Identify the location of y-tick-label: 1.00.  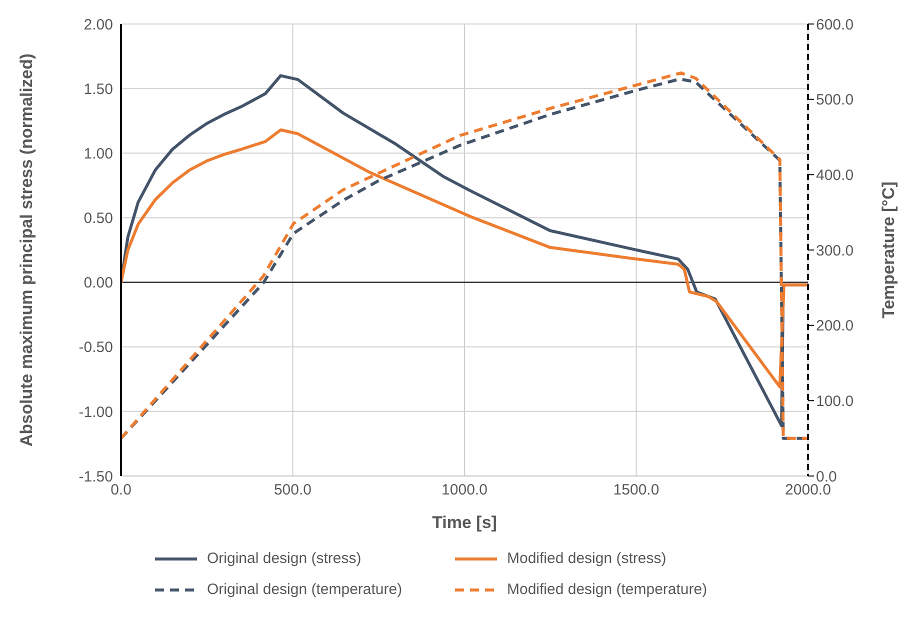
(98, 153).